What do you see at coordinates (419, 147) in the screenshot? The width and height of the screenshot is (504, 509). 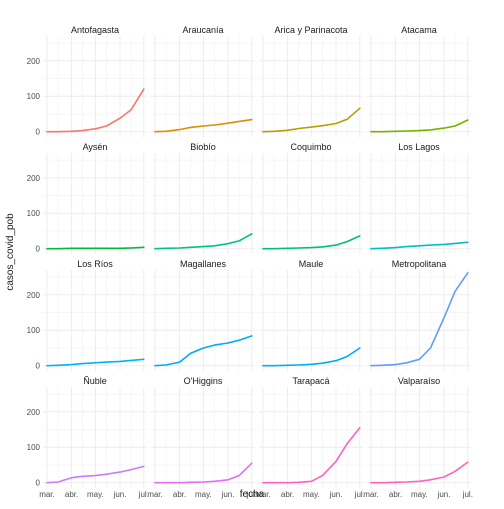 I see `facet-label: Los Lagos` at bounding box center [419, 147].